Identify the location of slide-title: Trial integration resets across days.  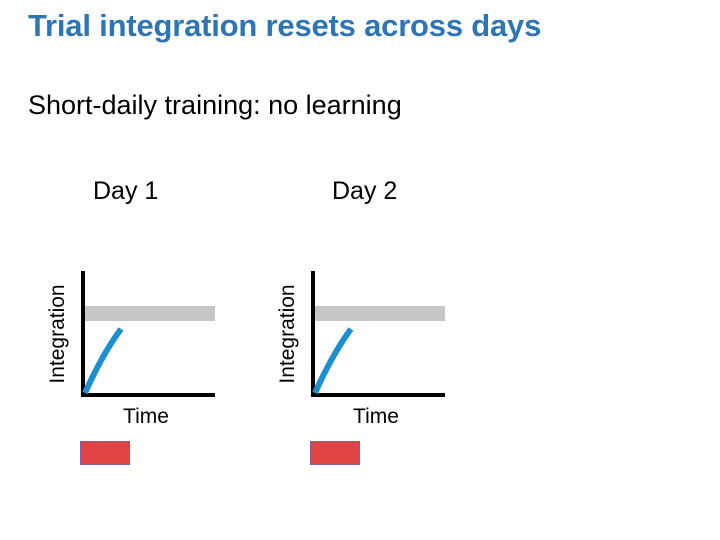
(285, 25).